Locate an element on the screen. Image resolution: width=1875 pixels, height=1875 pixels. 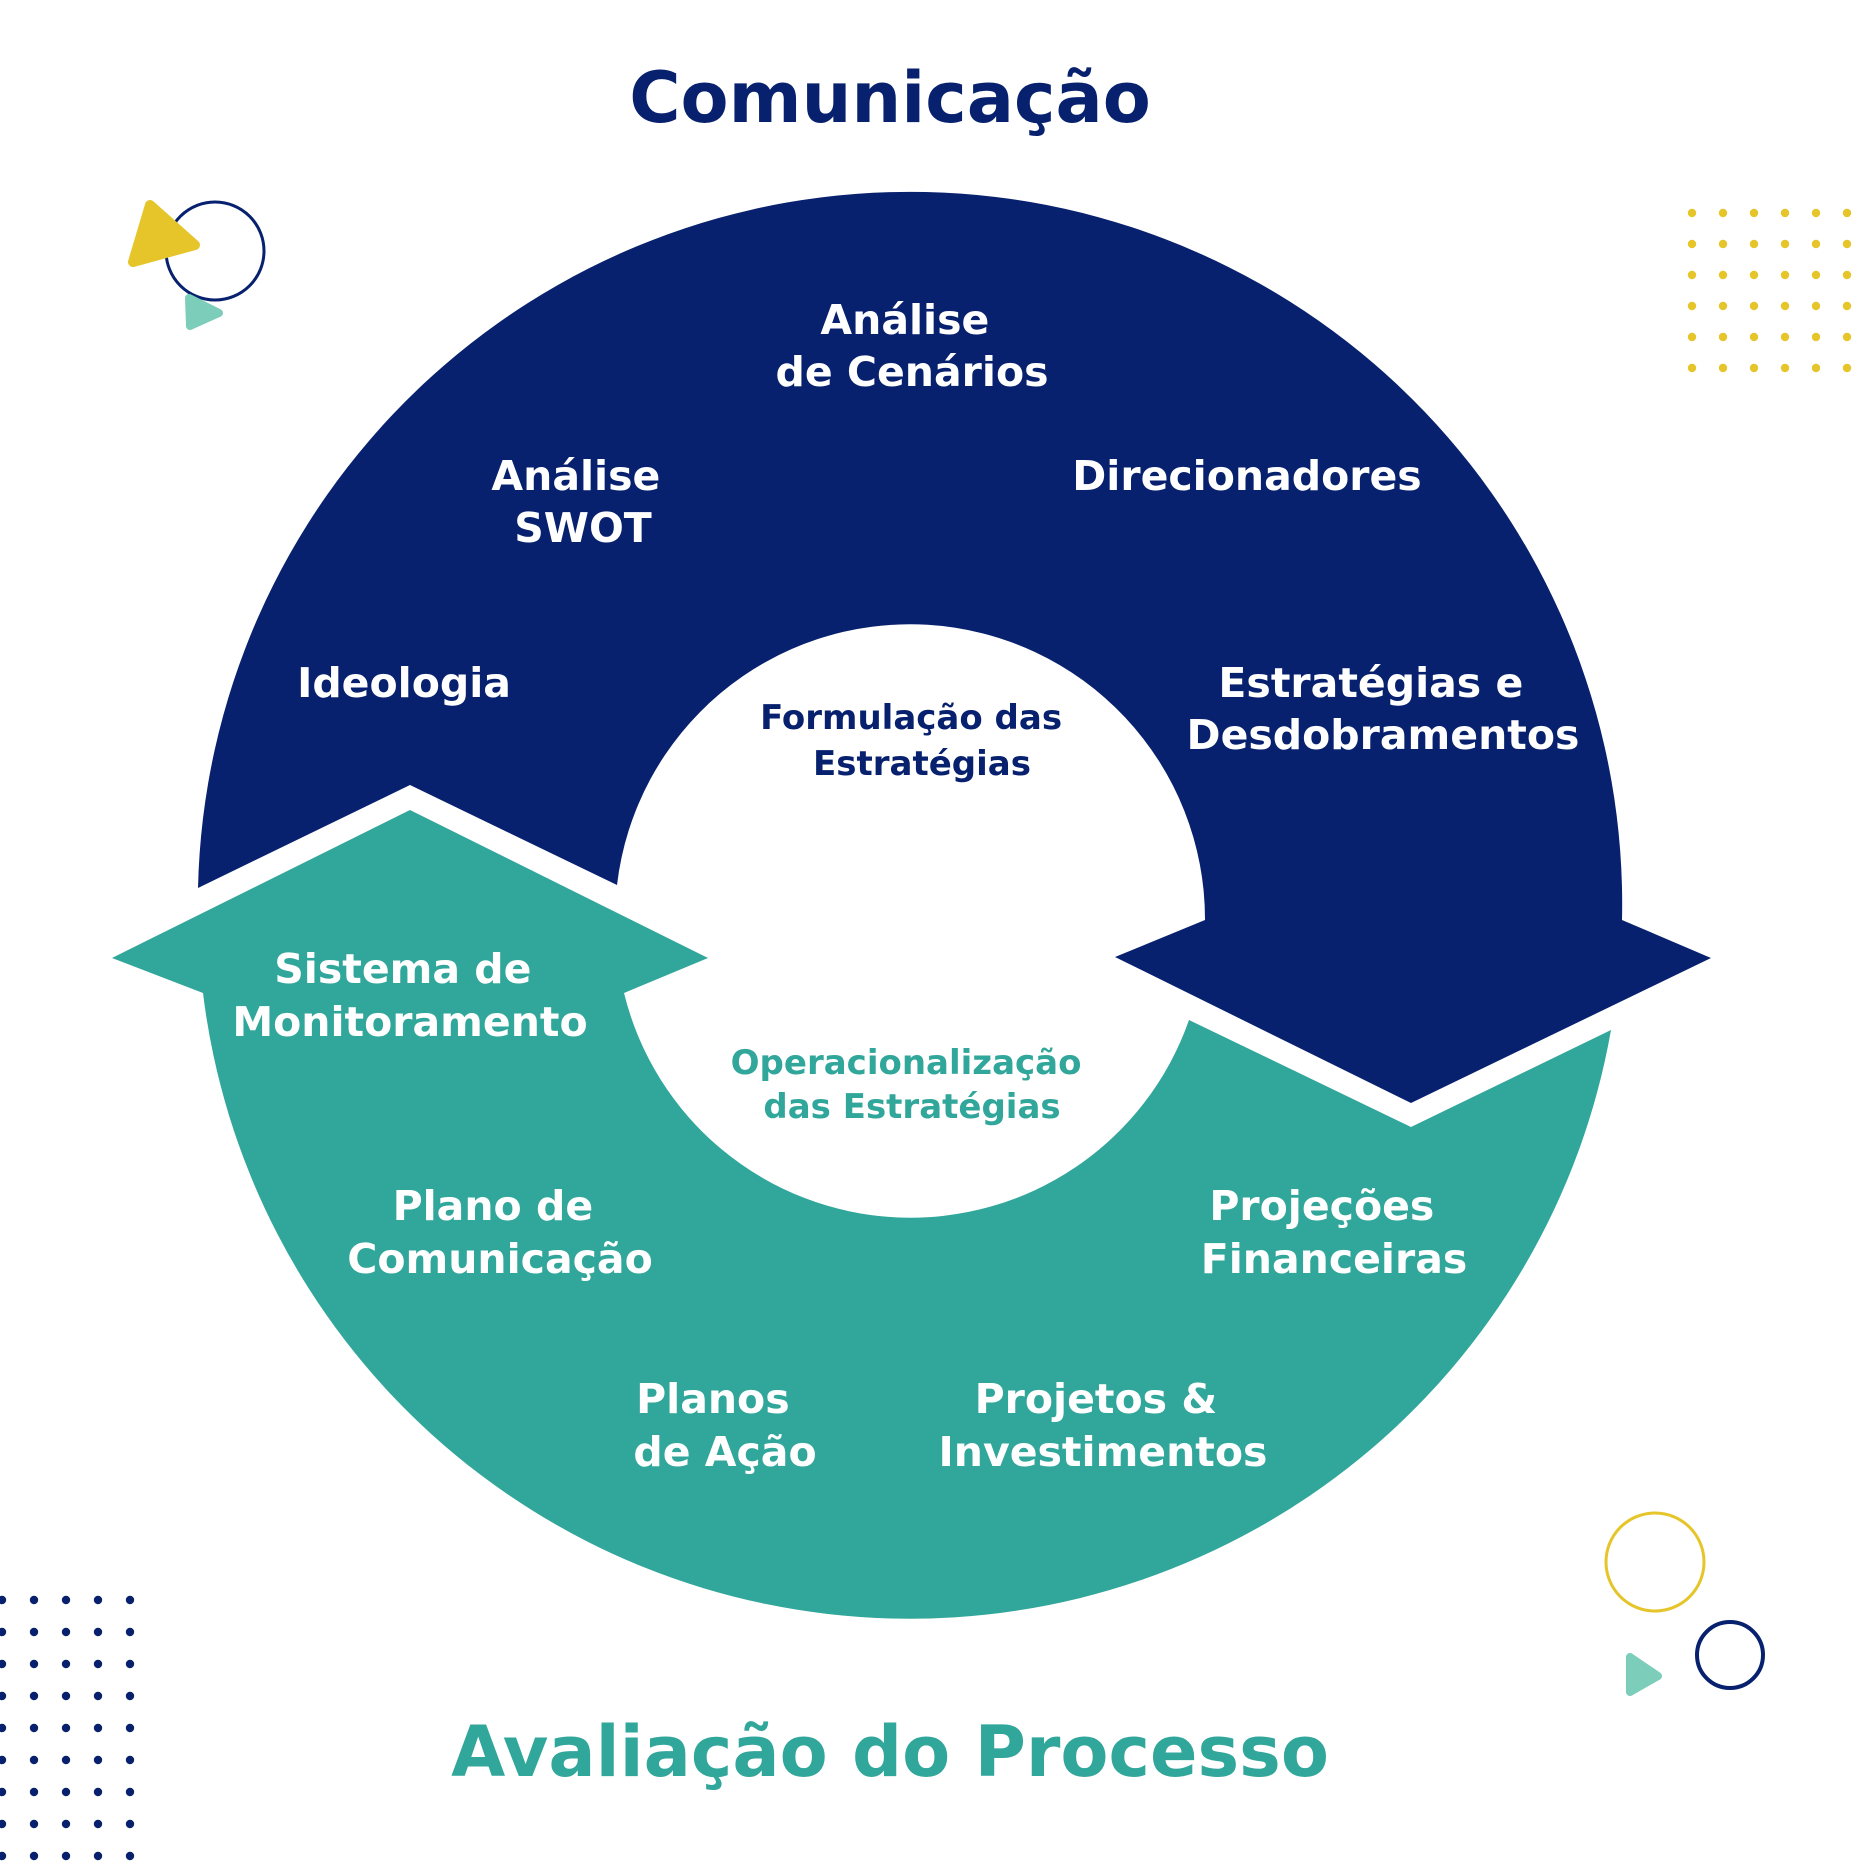
center-formulation-label: Formulação das Estratégias is located at coordinates (917, 741).